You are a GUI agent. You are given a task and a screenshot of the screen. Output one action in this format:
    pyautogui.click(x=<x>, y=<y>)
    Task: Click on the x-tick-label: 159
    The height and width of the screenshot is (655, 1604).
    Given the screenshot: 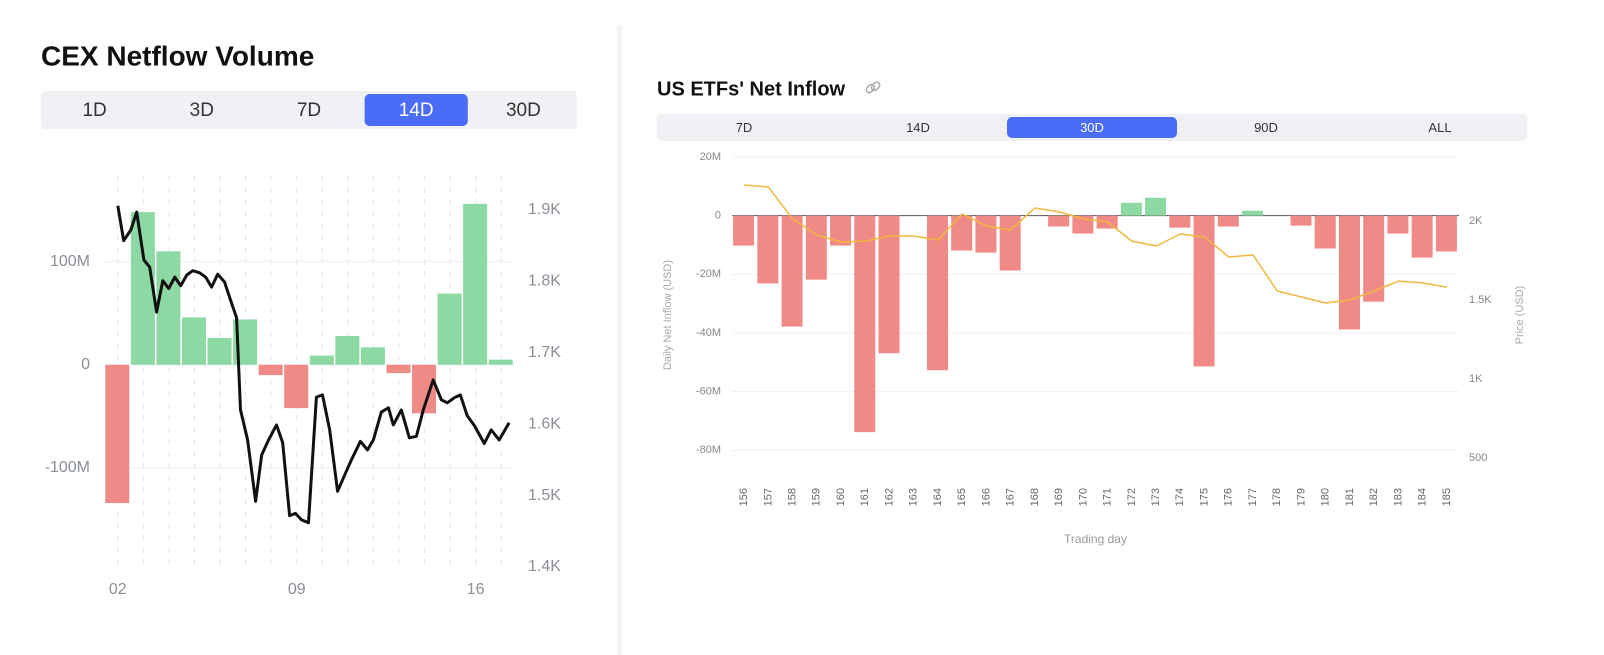 What is the action you would take?
    pyautogui.click(x=817, y=497)
    